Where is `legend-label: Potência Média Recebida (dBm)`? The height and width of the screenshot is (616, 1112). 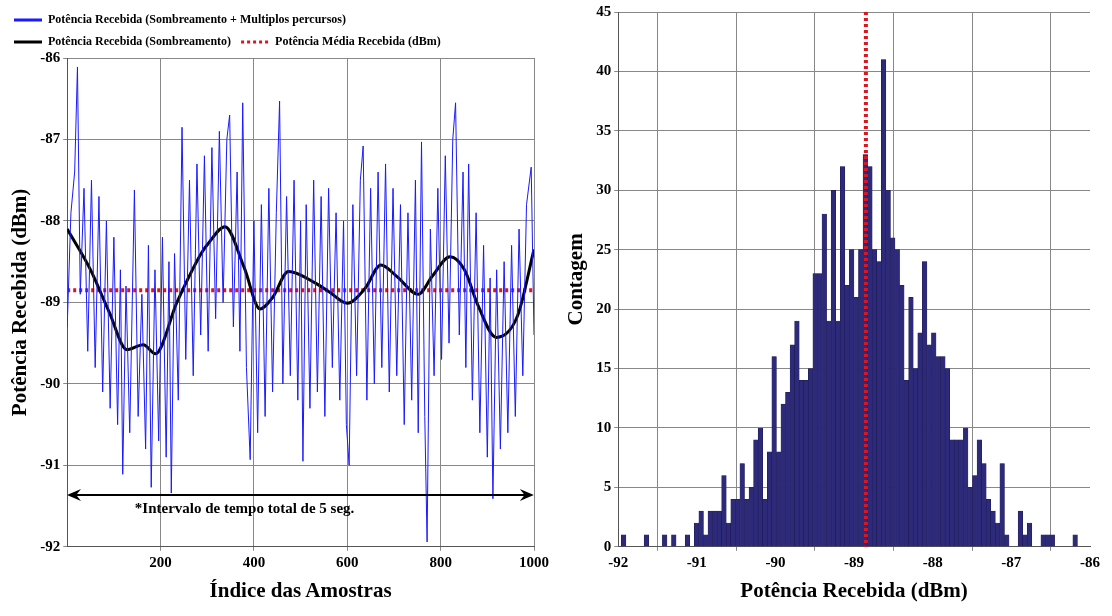 legend-label: Potência Média Recebida (dBm) is located at coordinates (358, 41).